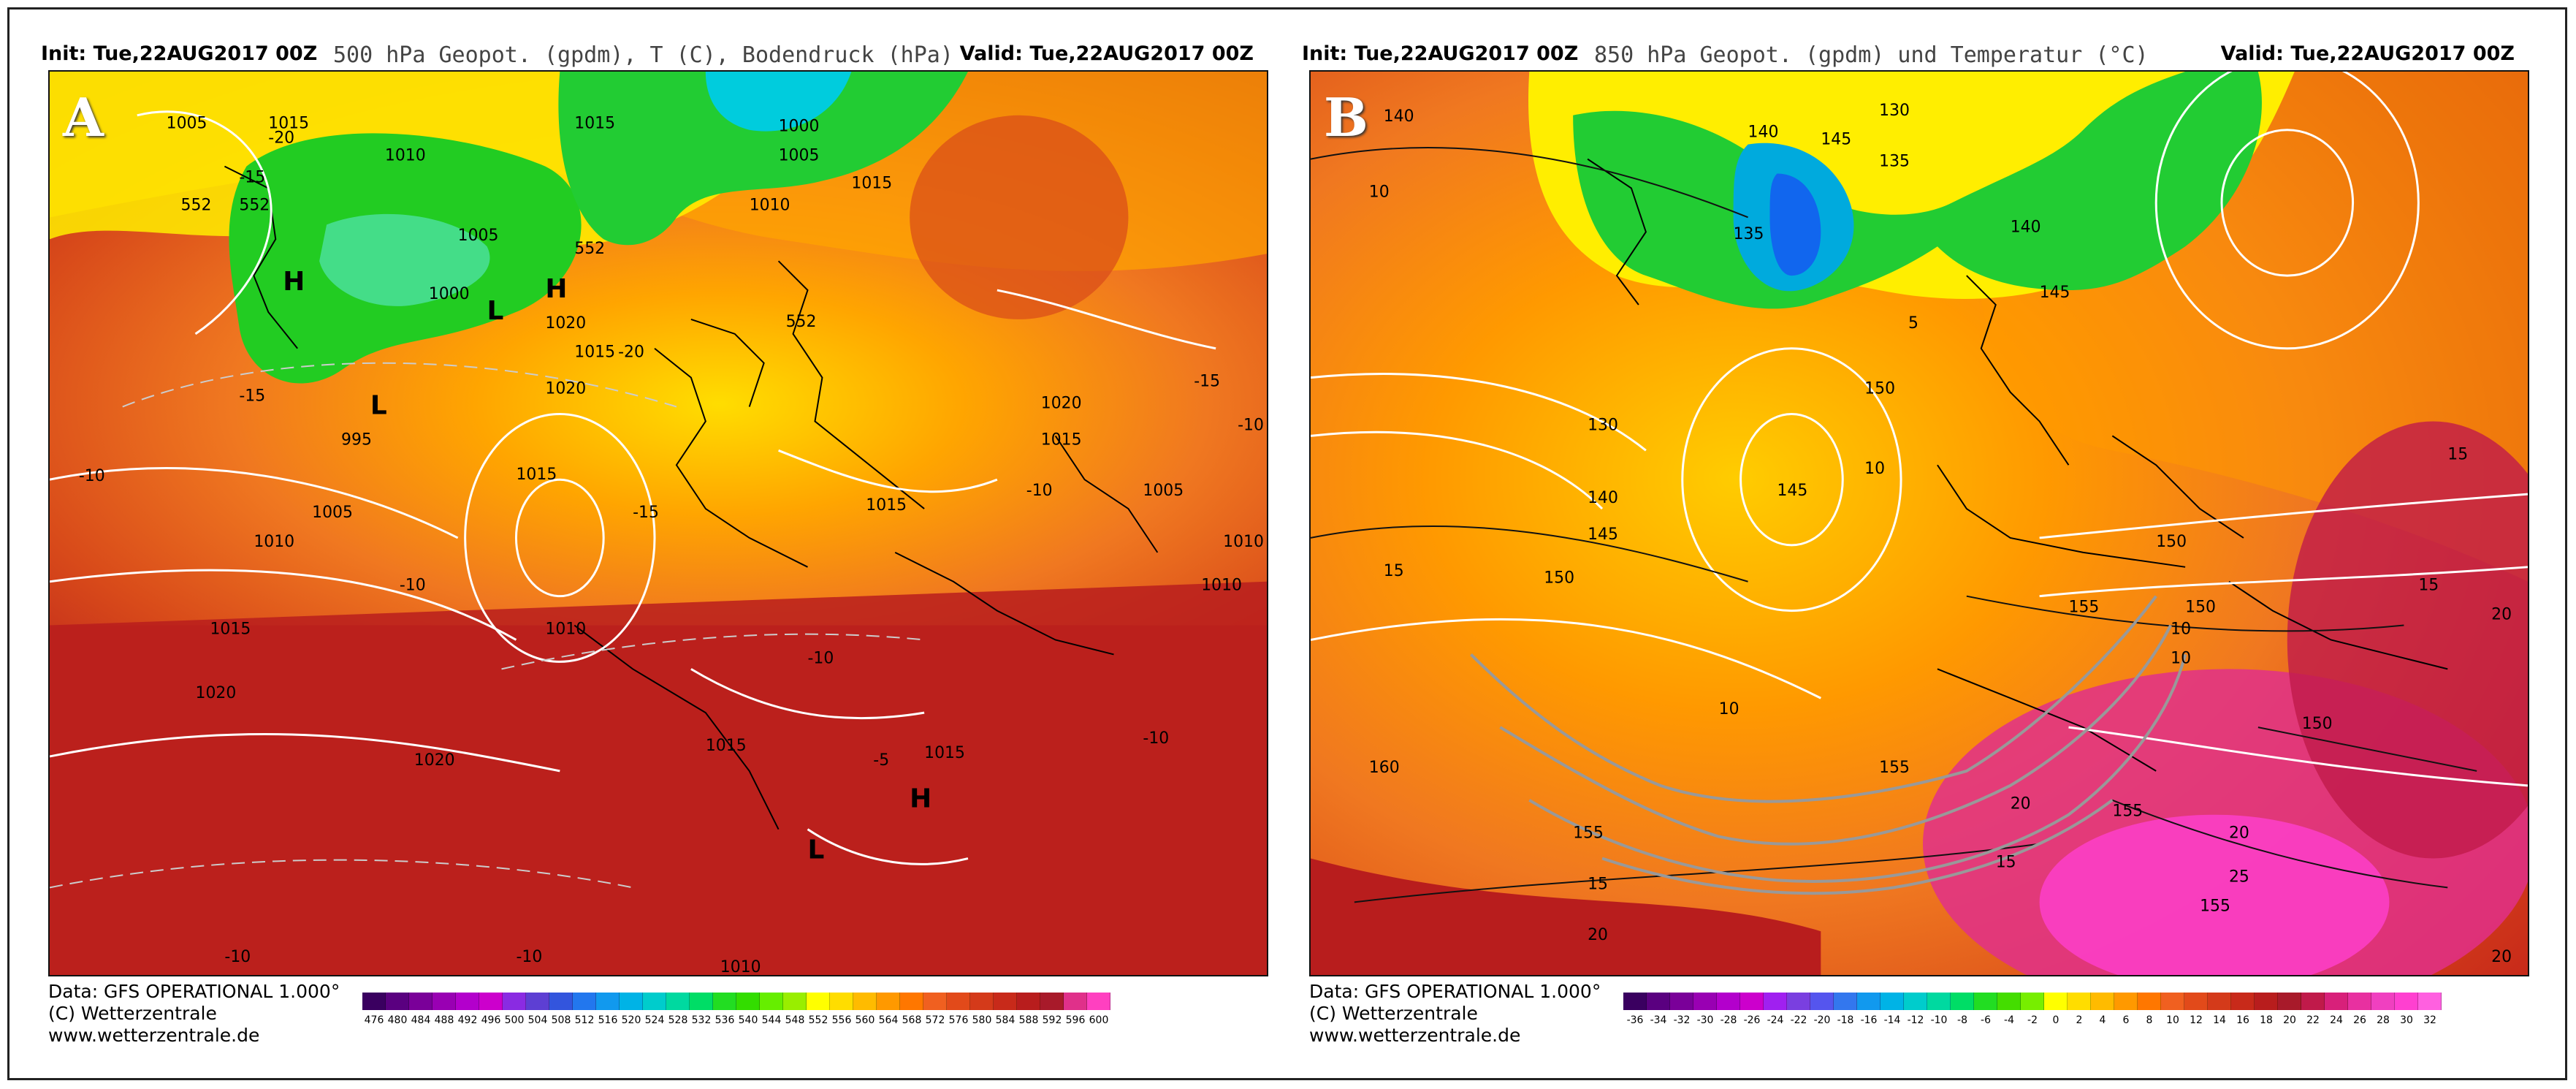 The image size is (2576, 1089). I want to click on panel-b-colorbar-swatches, so click(2033, 1001).